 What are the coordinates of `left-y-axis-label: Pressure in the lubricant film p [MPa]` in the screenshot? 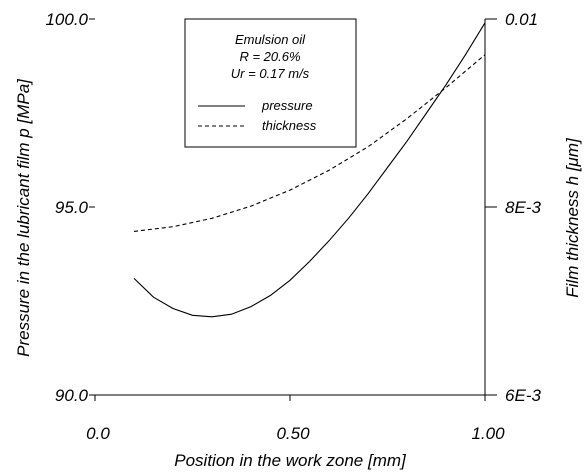 It's located at (23, 217).